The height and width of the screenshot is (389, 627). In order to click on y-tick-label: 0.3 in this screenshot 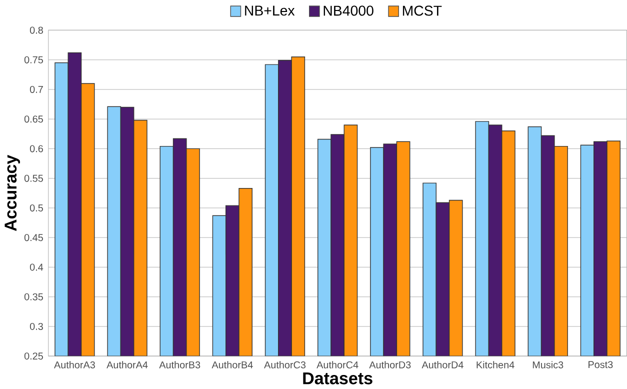, I will do `click(36, 326)`.